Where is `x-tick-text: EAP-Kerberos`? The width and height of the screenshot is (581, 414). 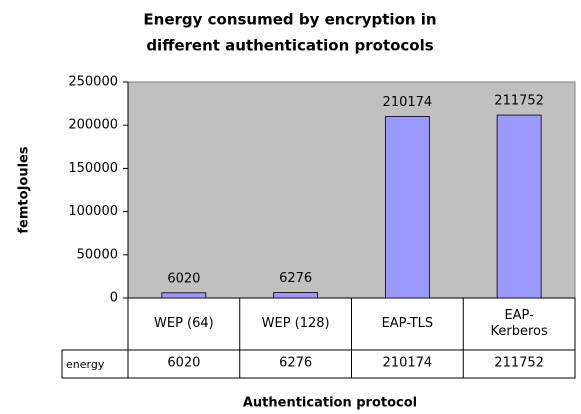 x-tick-text: EAP-Kerberos is located at coordinates (519, 323).